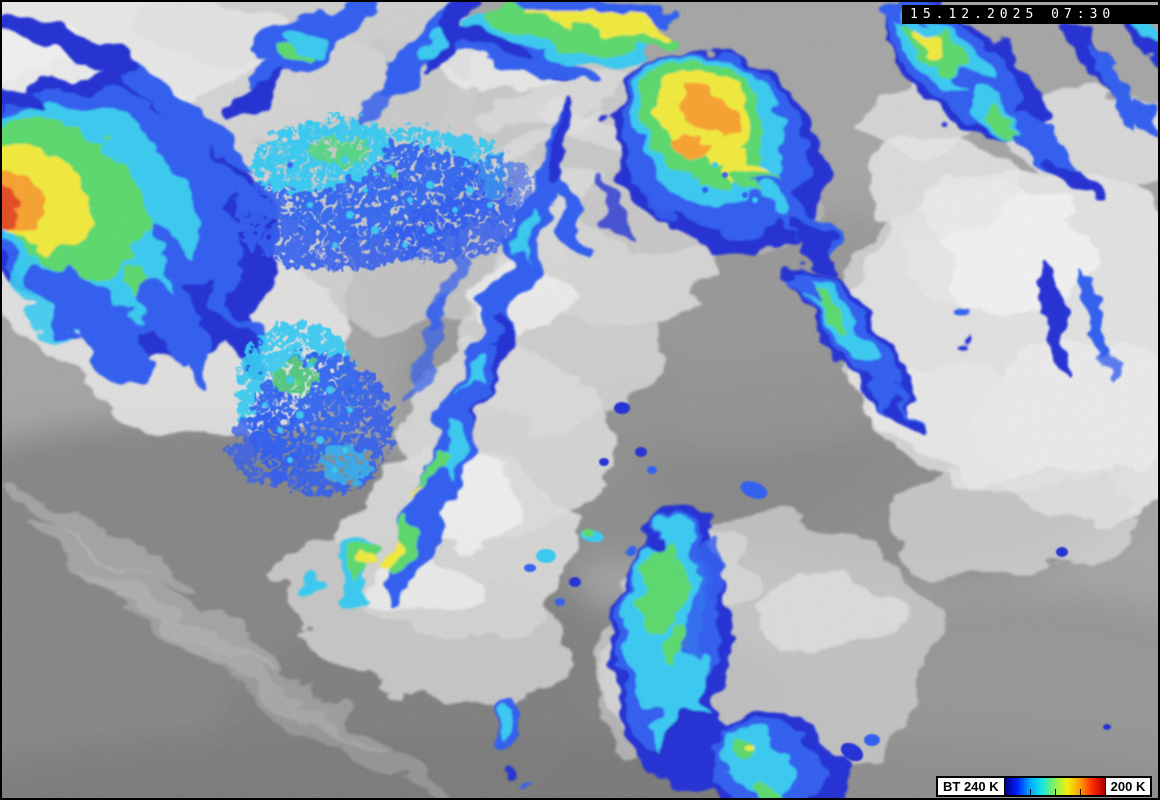  I want to click on timestamp-overlay: 15.12.2025 07:30, so click(1030, 14).